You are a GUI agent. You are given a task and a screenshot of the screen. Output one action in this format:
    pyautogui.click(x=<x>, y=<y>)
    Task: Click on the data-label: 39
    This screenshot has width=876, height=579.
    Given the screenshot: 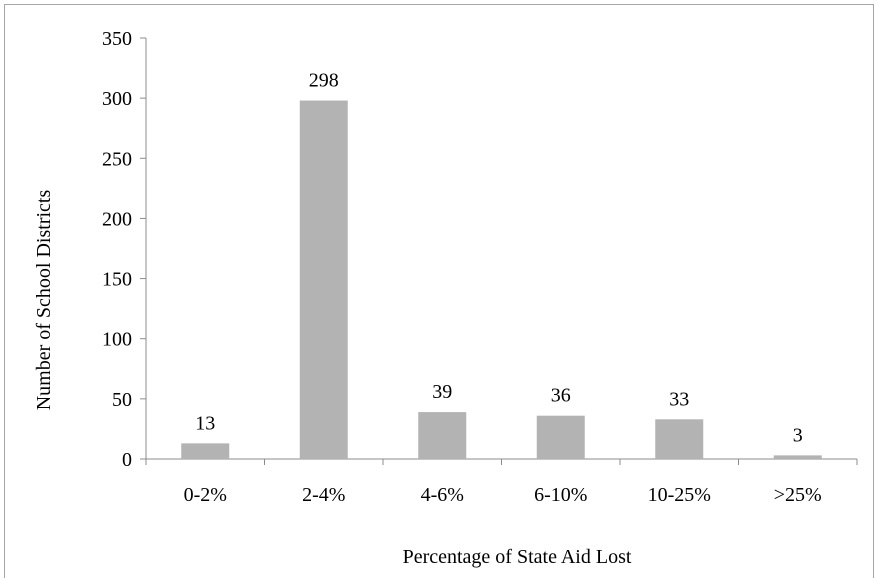 What is the action you would take?
    pyautogui.click(x=442, y=392)
    